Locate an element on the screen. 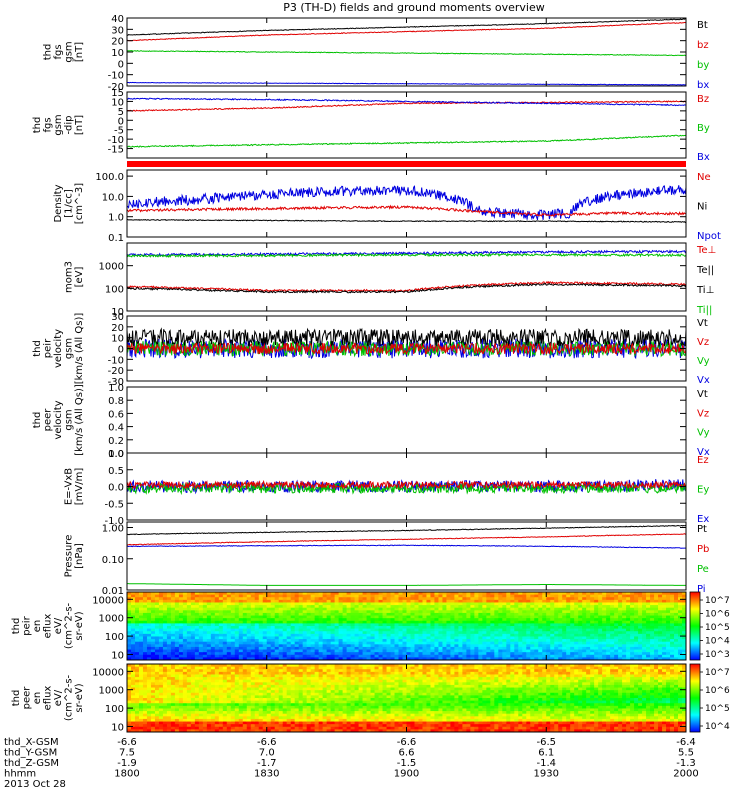 The height and width of the screenshot is (800, 750). legend-entry: bx is located at coordinates (703, 85).